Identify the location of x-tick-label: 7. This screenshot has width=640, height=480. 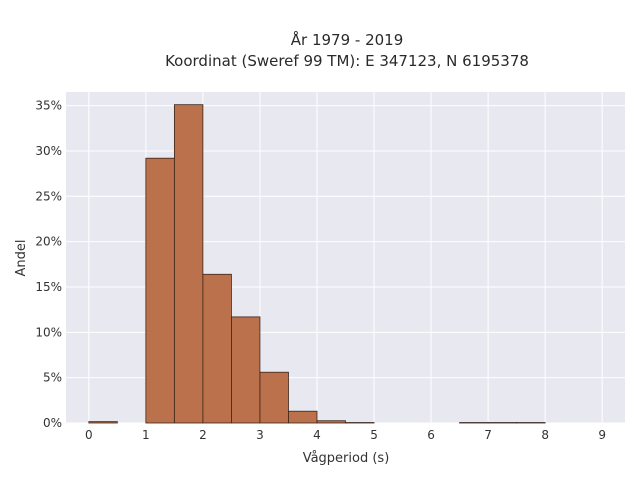
(488, 435).